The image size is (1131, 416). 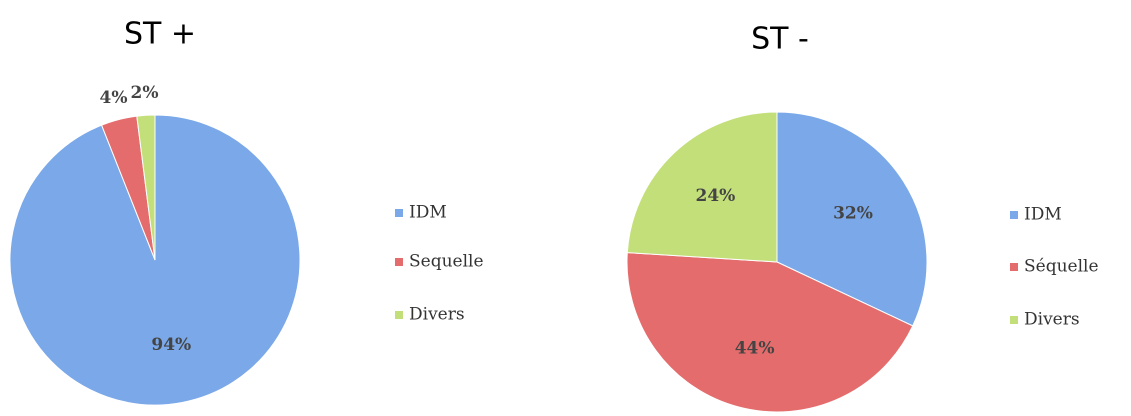 What do you see at coordinates (715, 196) in the screenshot?
I see `data-label: 24%` at bounding box center [715, 196].